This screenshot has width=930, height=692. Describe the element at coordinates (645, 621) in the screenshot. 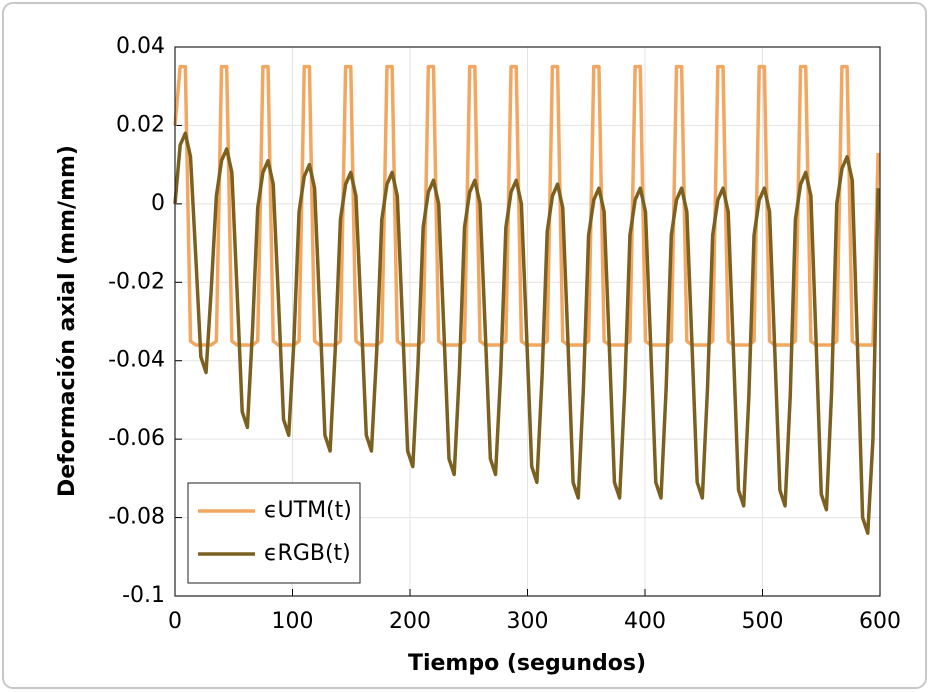

I see `x-tick-label: 400` at that location.